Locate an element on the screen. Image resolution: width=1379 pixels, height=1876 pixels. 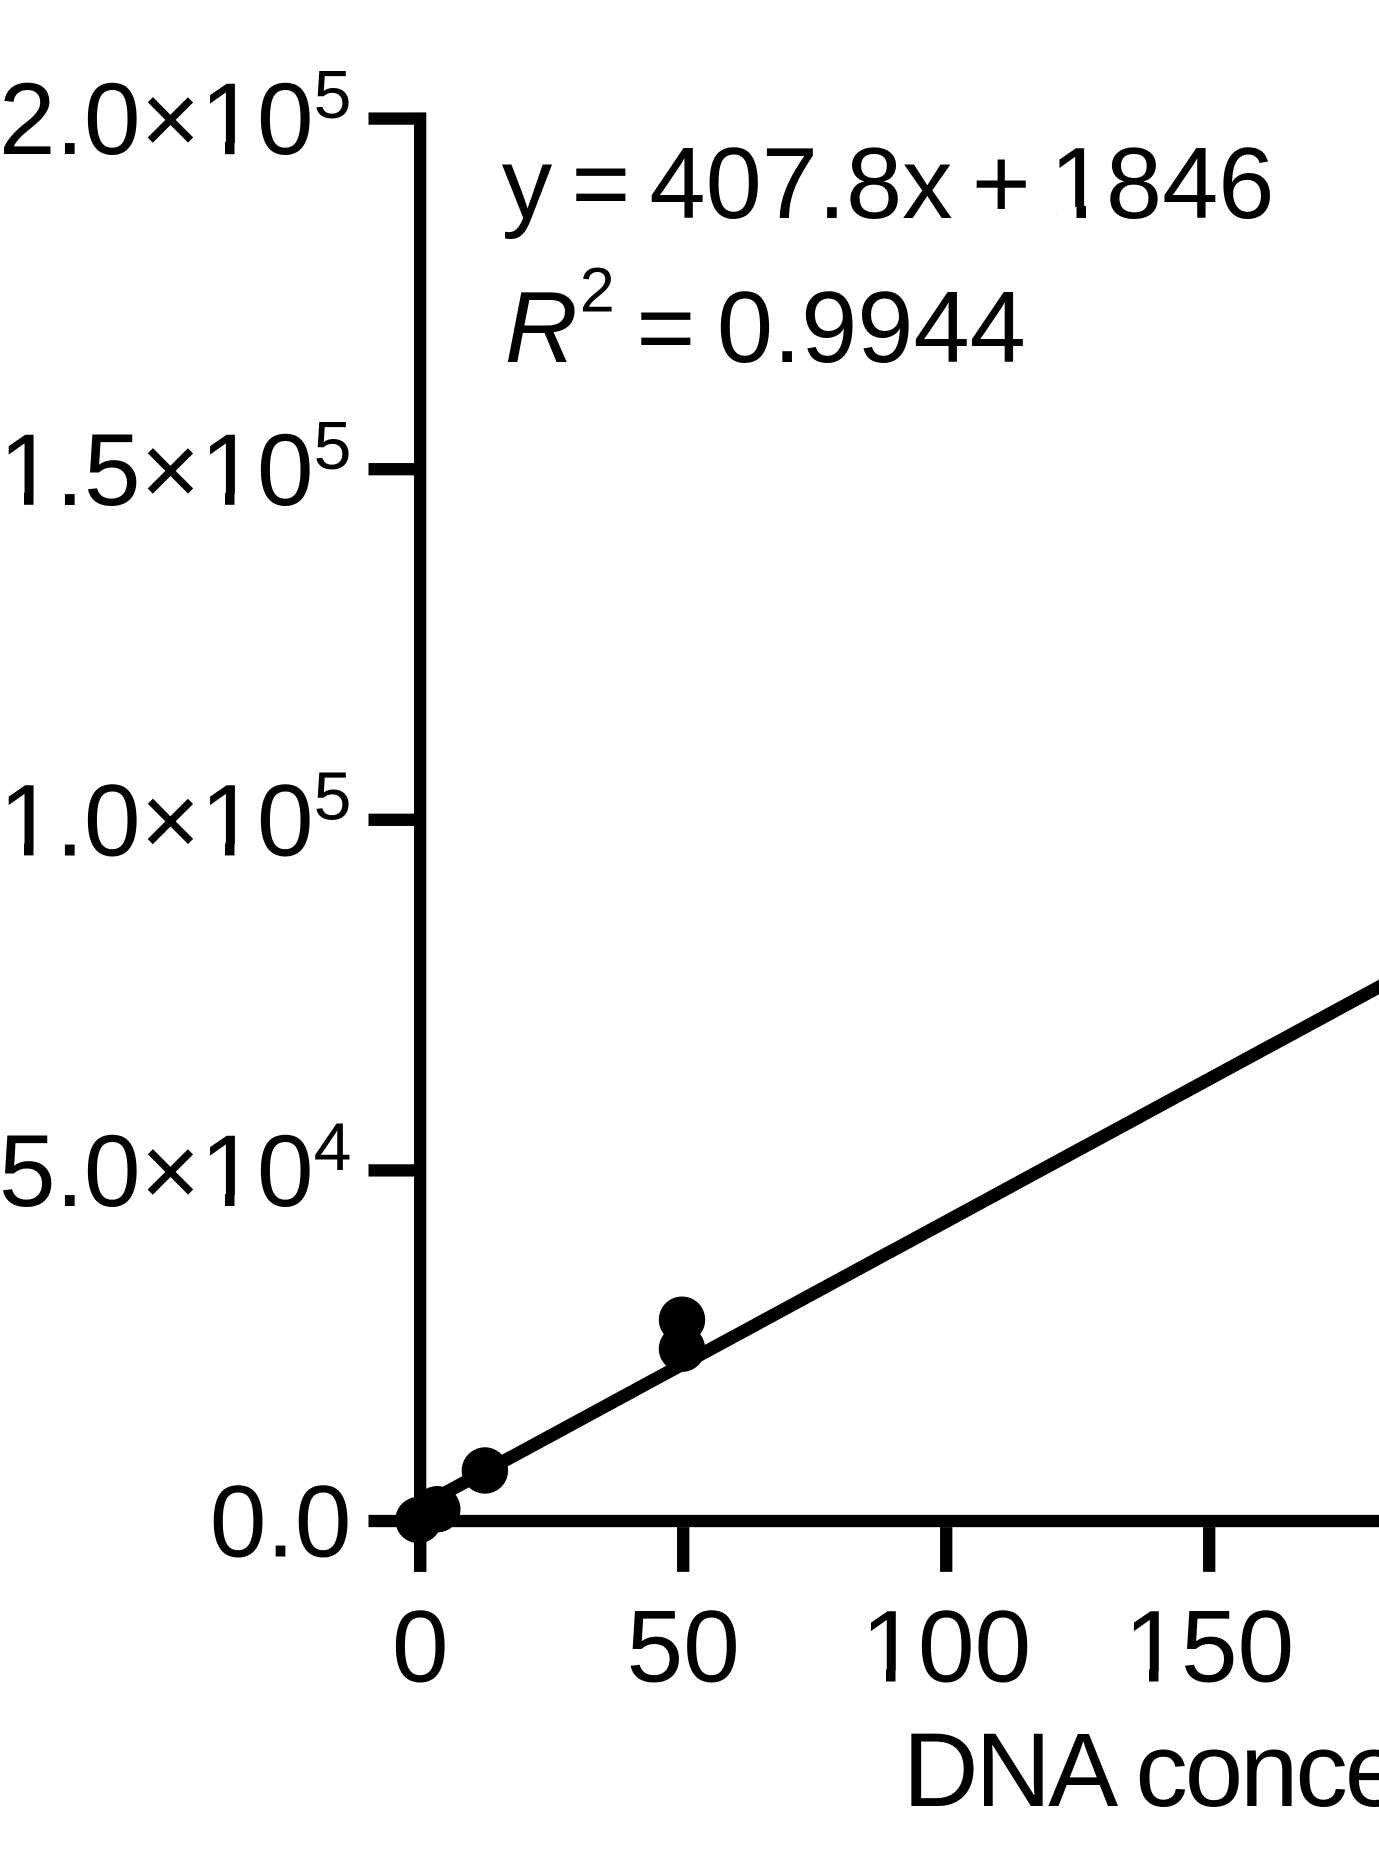
svg-text: 150 is located at coordinates (1209, 1647).